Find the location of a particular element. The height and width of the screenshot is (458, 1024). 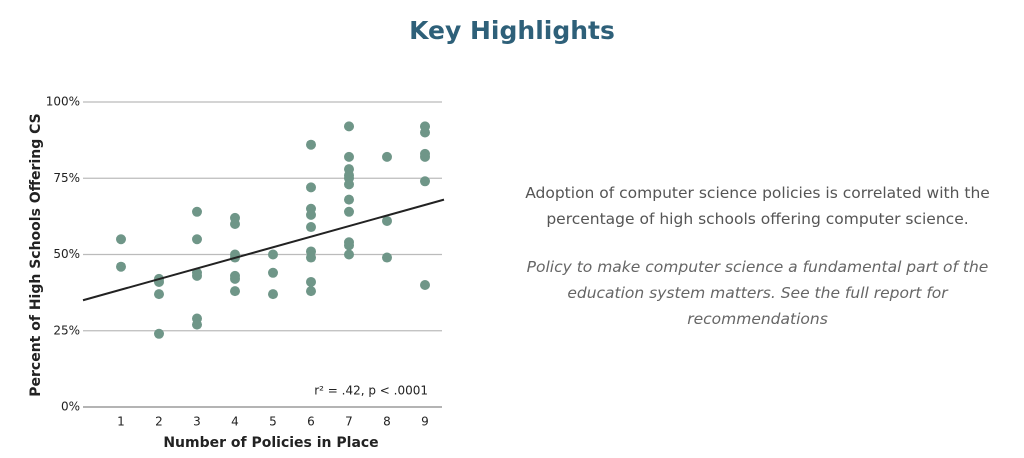

x-axis-label: Number of Policies in Place is located at coordinates (270, 443).